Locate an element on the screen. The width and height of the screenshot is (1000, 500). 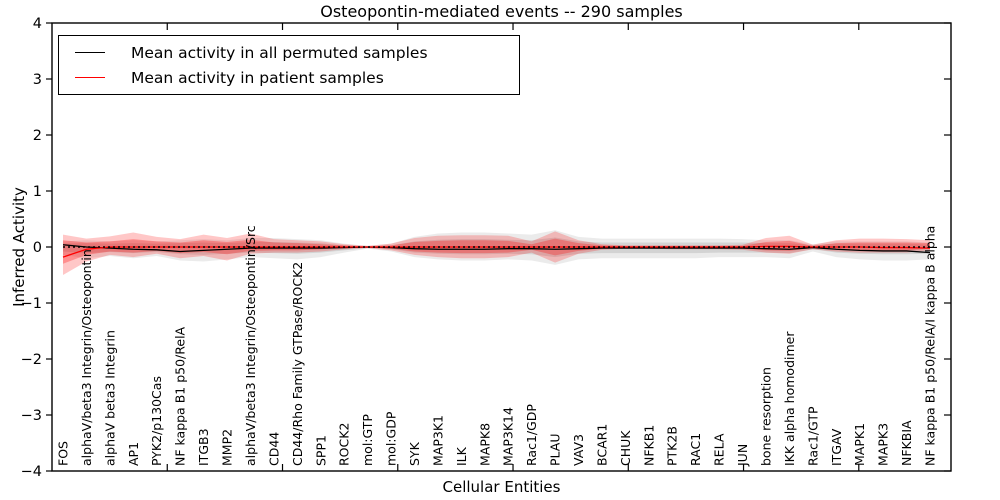
x-tick-label: PLAU is located at coordinates (555, 450).